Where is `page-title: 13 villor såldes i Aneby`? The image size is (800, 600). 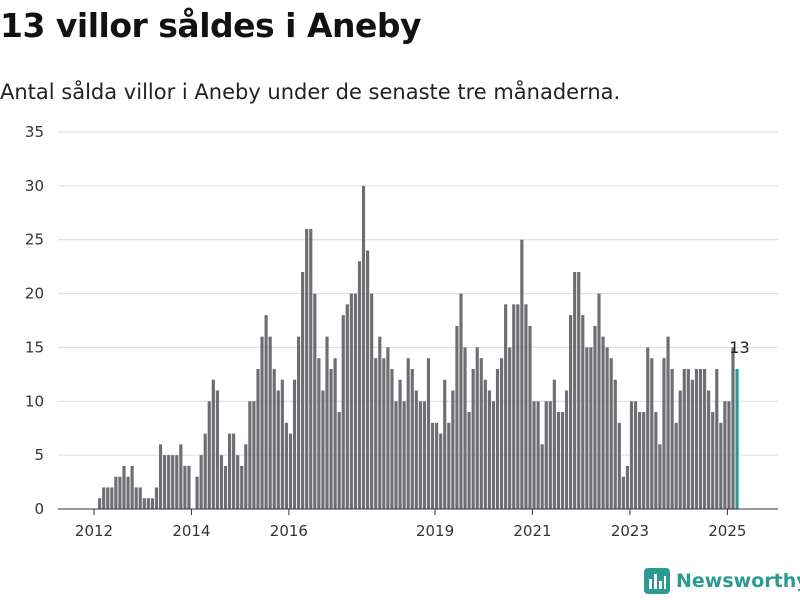 page-title: 13 villor såldes i Aneby is located at coordinates (211, 25).